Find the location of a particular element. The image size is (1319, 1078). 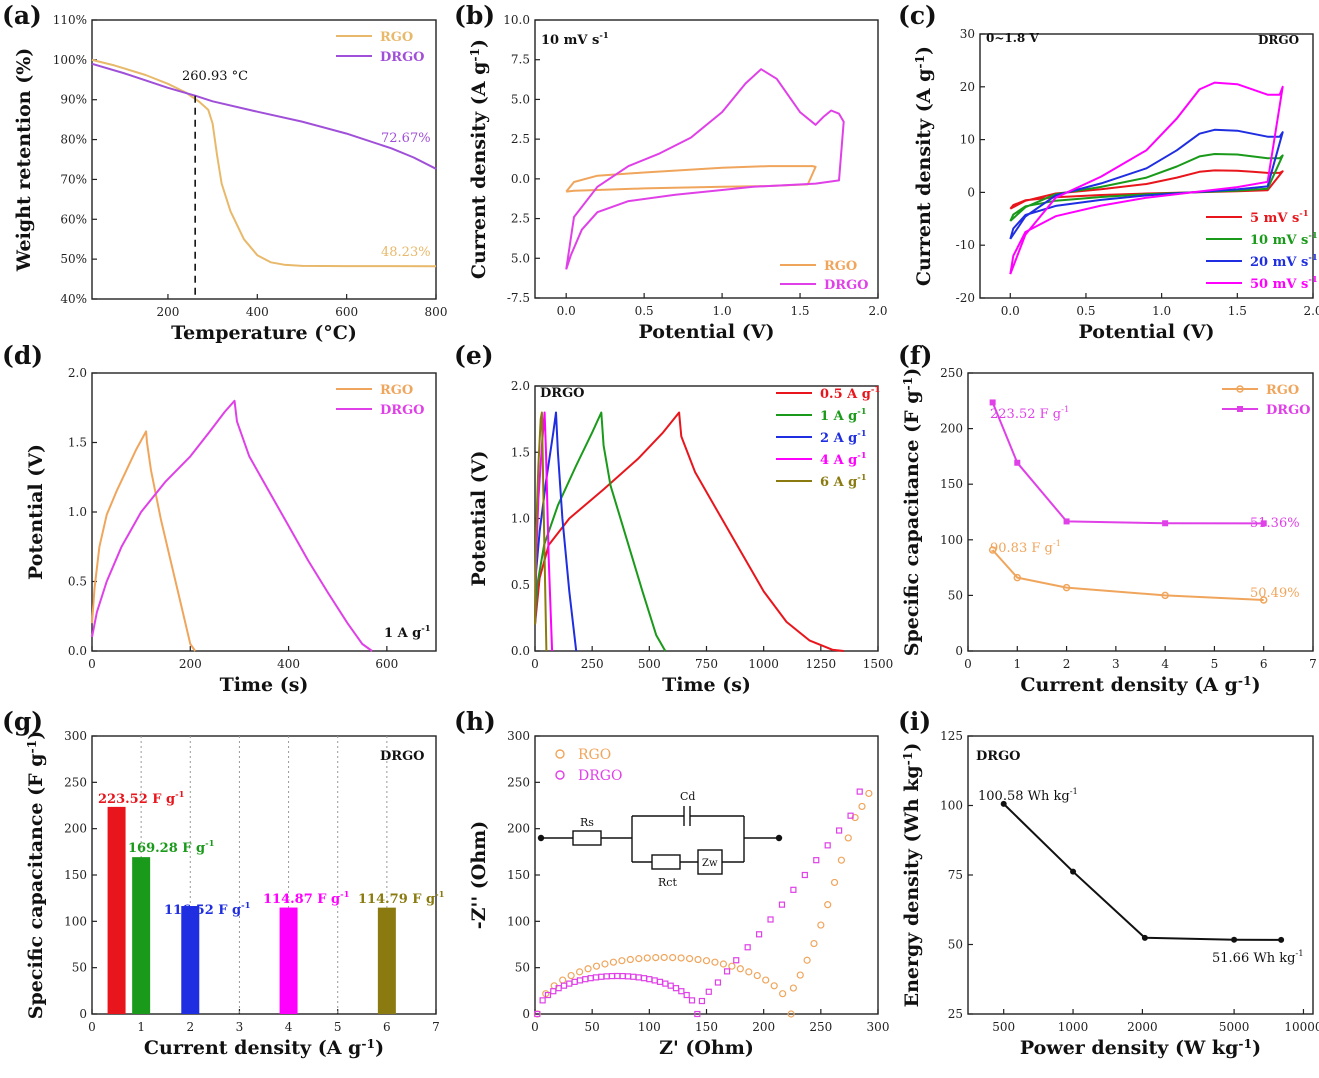

h-ytick-label: 200 is located at coordinates (518, 829).